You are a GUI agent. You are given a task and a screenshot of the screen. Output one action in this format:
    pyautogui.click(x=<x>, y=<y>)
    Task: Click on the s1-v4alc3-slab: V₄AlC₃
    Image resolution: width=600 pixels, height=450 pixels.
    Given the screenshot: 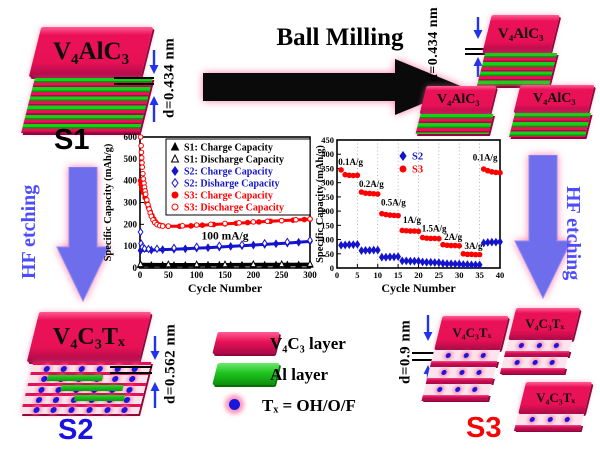 What is the action you would take?
    pyautogui.click(x=91, y=52)
    